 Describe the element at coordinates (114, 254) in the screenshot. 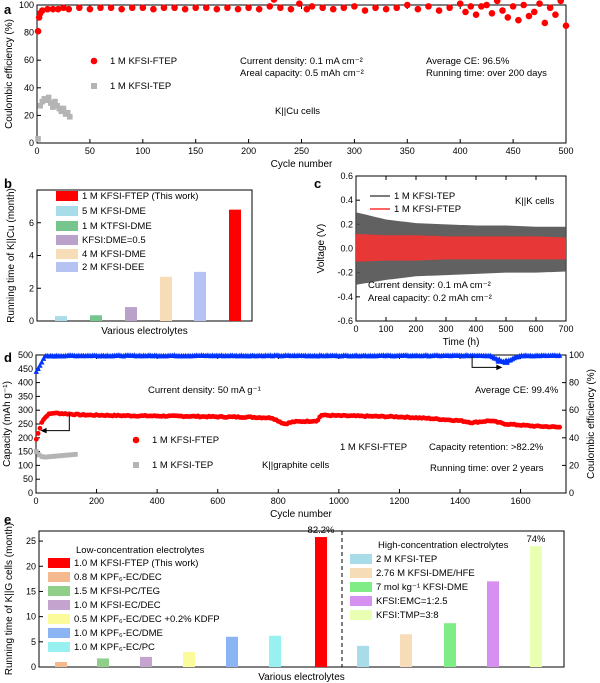

I see `legend-label: 4 M KFSI-DME` at that location.